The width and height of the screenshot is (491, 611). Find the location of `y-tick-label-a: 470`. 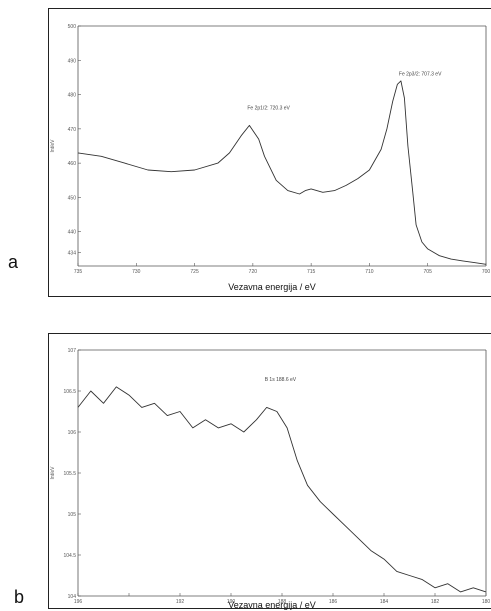

y-tick-label-a: 470 is located at coordinates (72, 130).